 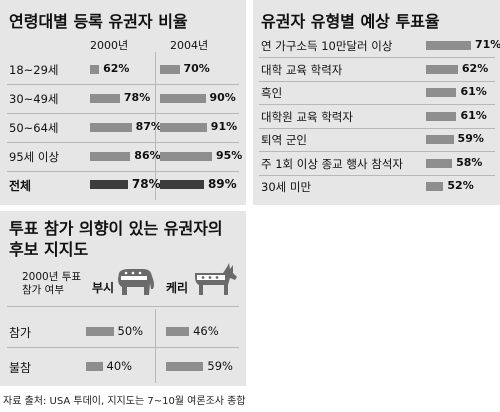 What do you see at coordinates (20, 186) in the screenshot?
I see `age-category-label: 전체` at bounding box center [20, 186].